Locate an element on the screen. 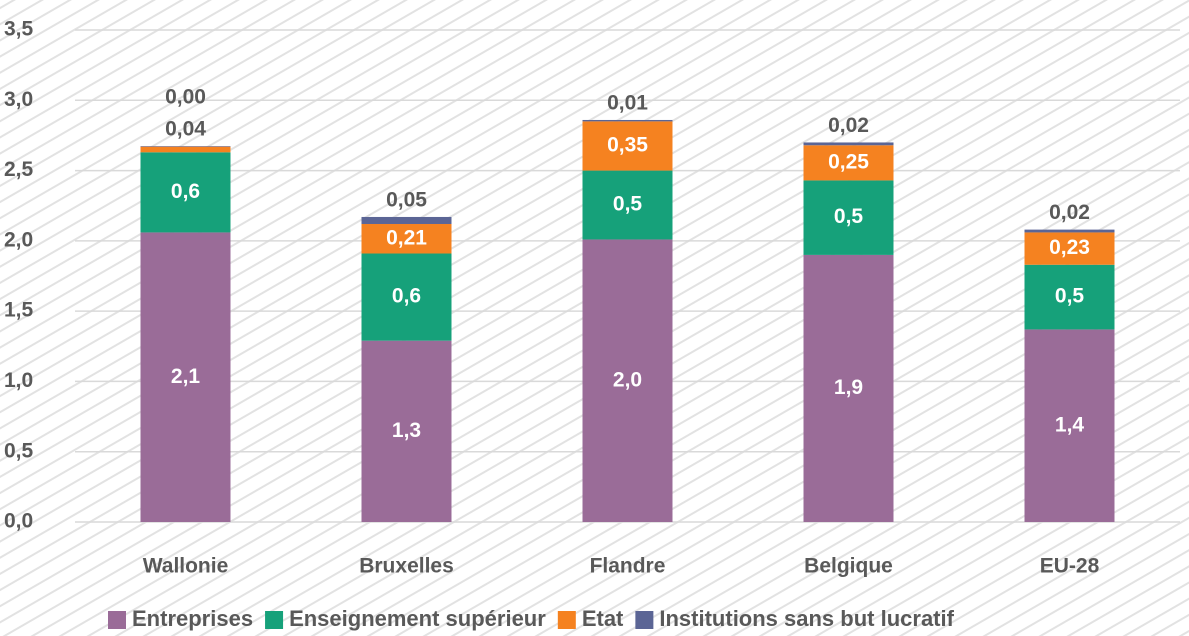 The width and height of the screenshot is (1189, 636). x-tick-label: Bruxelles is located at coordinates (406, 566).